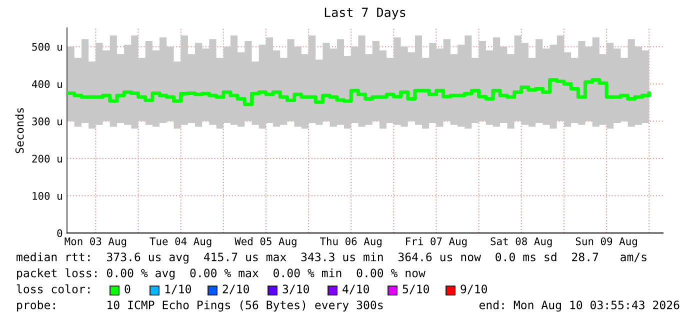  What do you see at coordinates (365, 14) in the screenshot?
I see `chart-title: Last 7 Days` at bounding box center [365, 14].